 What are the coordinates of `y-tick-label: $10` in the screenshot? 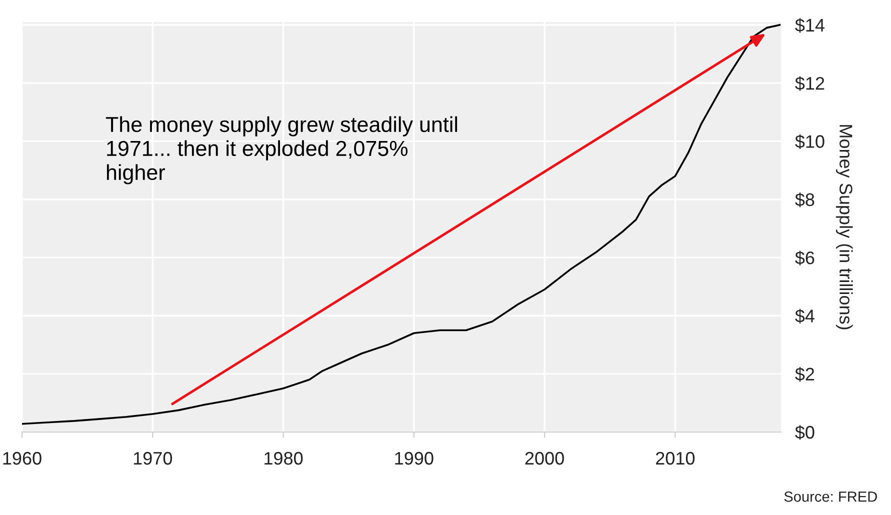 It's located at (809, 142).